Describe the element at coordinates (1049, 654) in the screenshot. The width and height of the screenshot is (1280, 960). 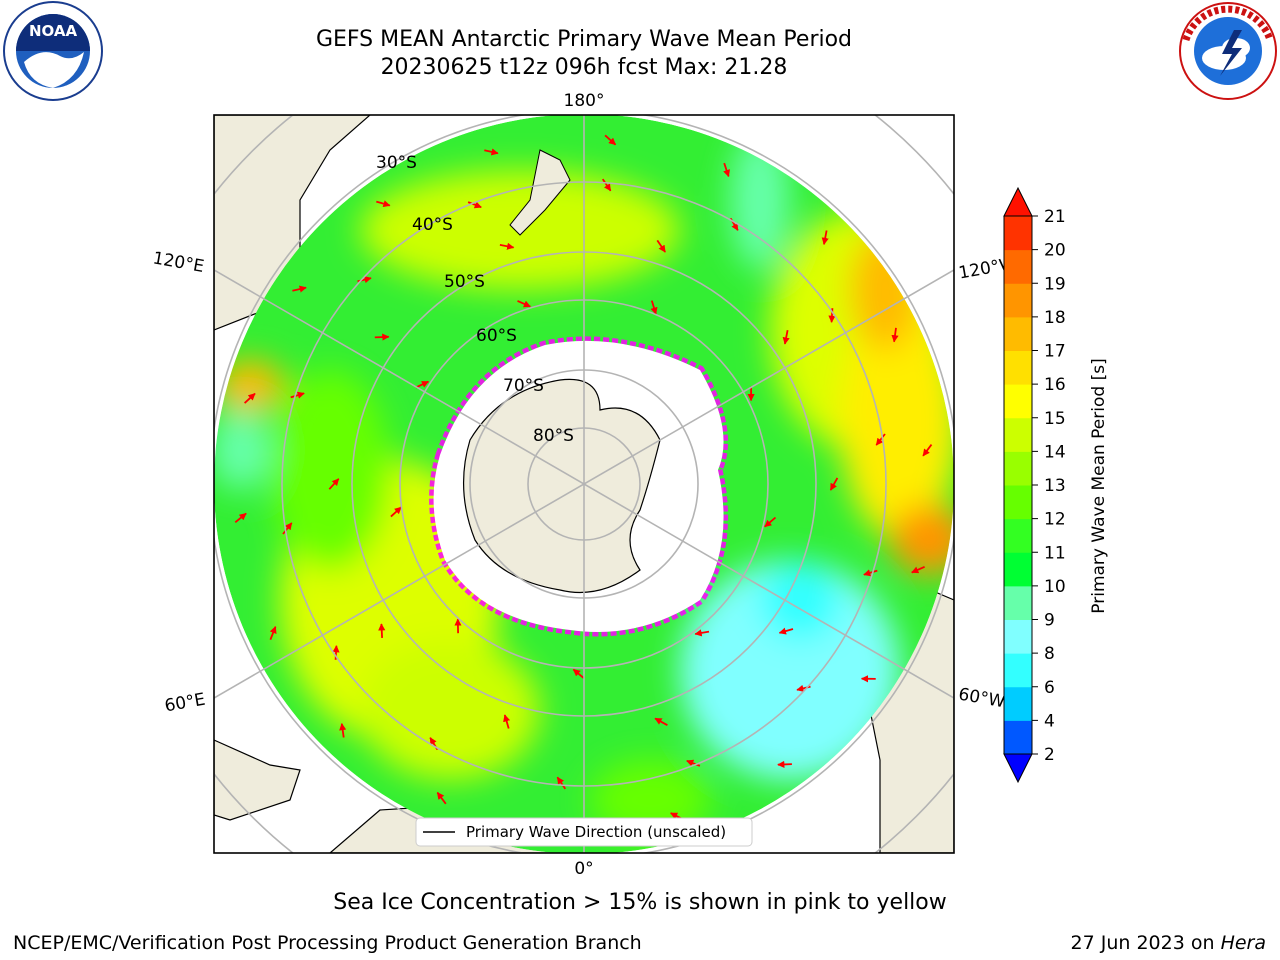
I see `colorbar-tick-label: 8` at that location.